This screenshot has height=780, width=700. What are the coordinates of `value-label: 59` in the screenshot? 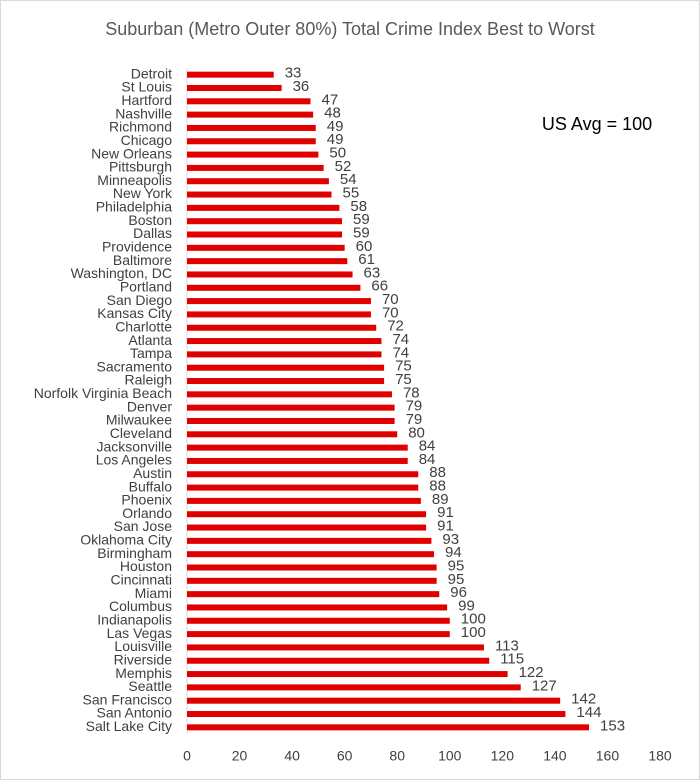 It's located at (361, 219).